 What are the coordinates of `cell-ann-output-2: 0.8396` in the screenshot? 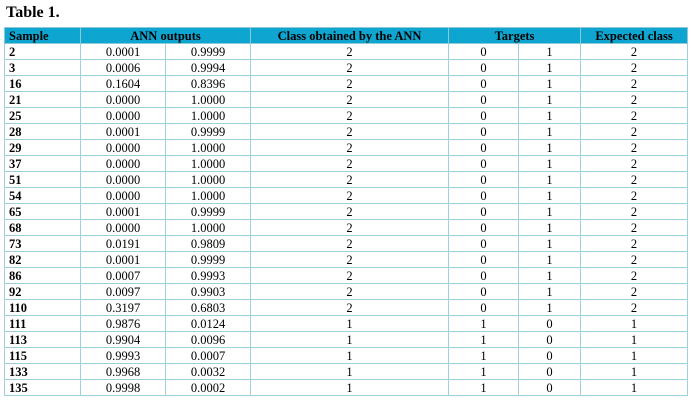 It's located at (208, 83).